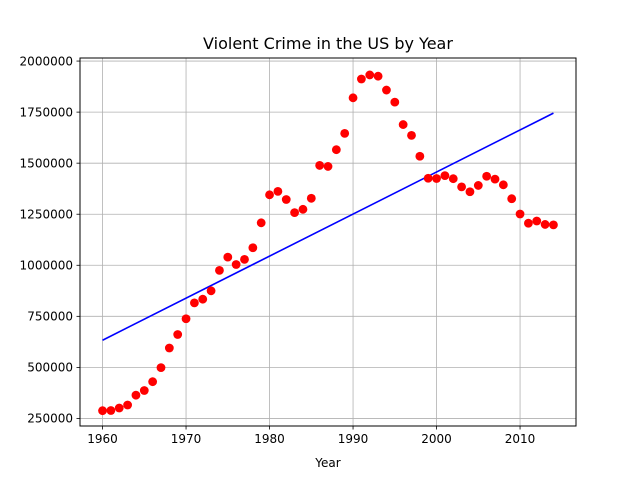 This screenshot has height=480, width=640. I want to click on chart-title: Violent Crime in the US by Year, so click(328, 43).